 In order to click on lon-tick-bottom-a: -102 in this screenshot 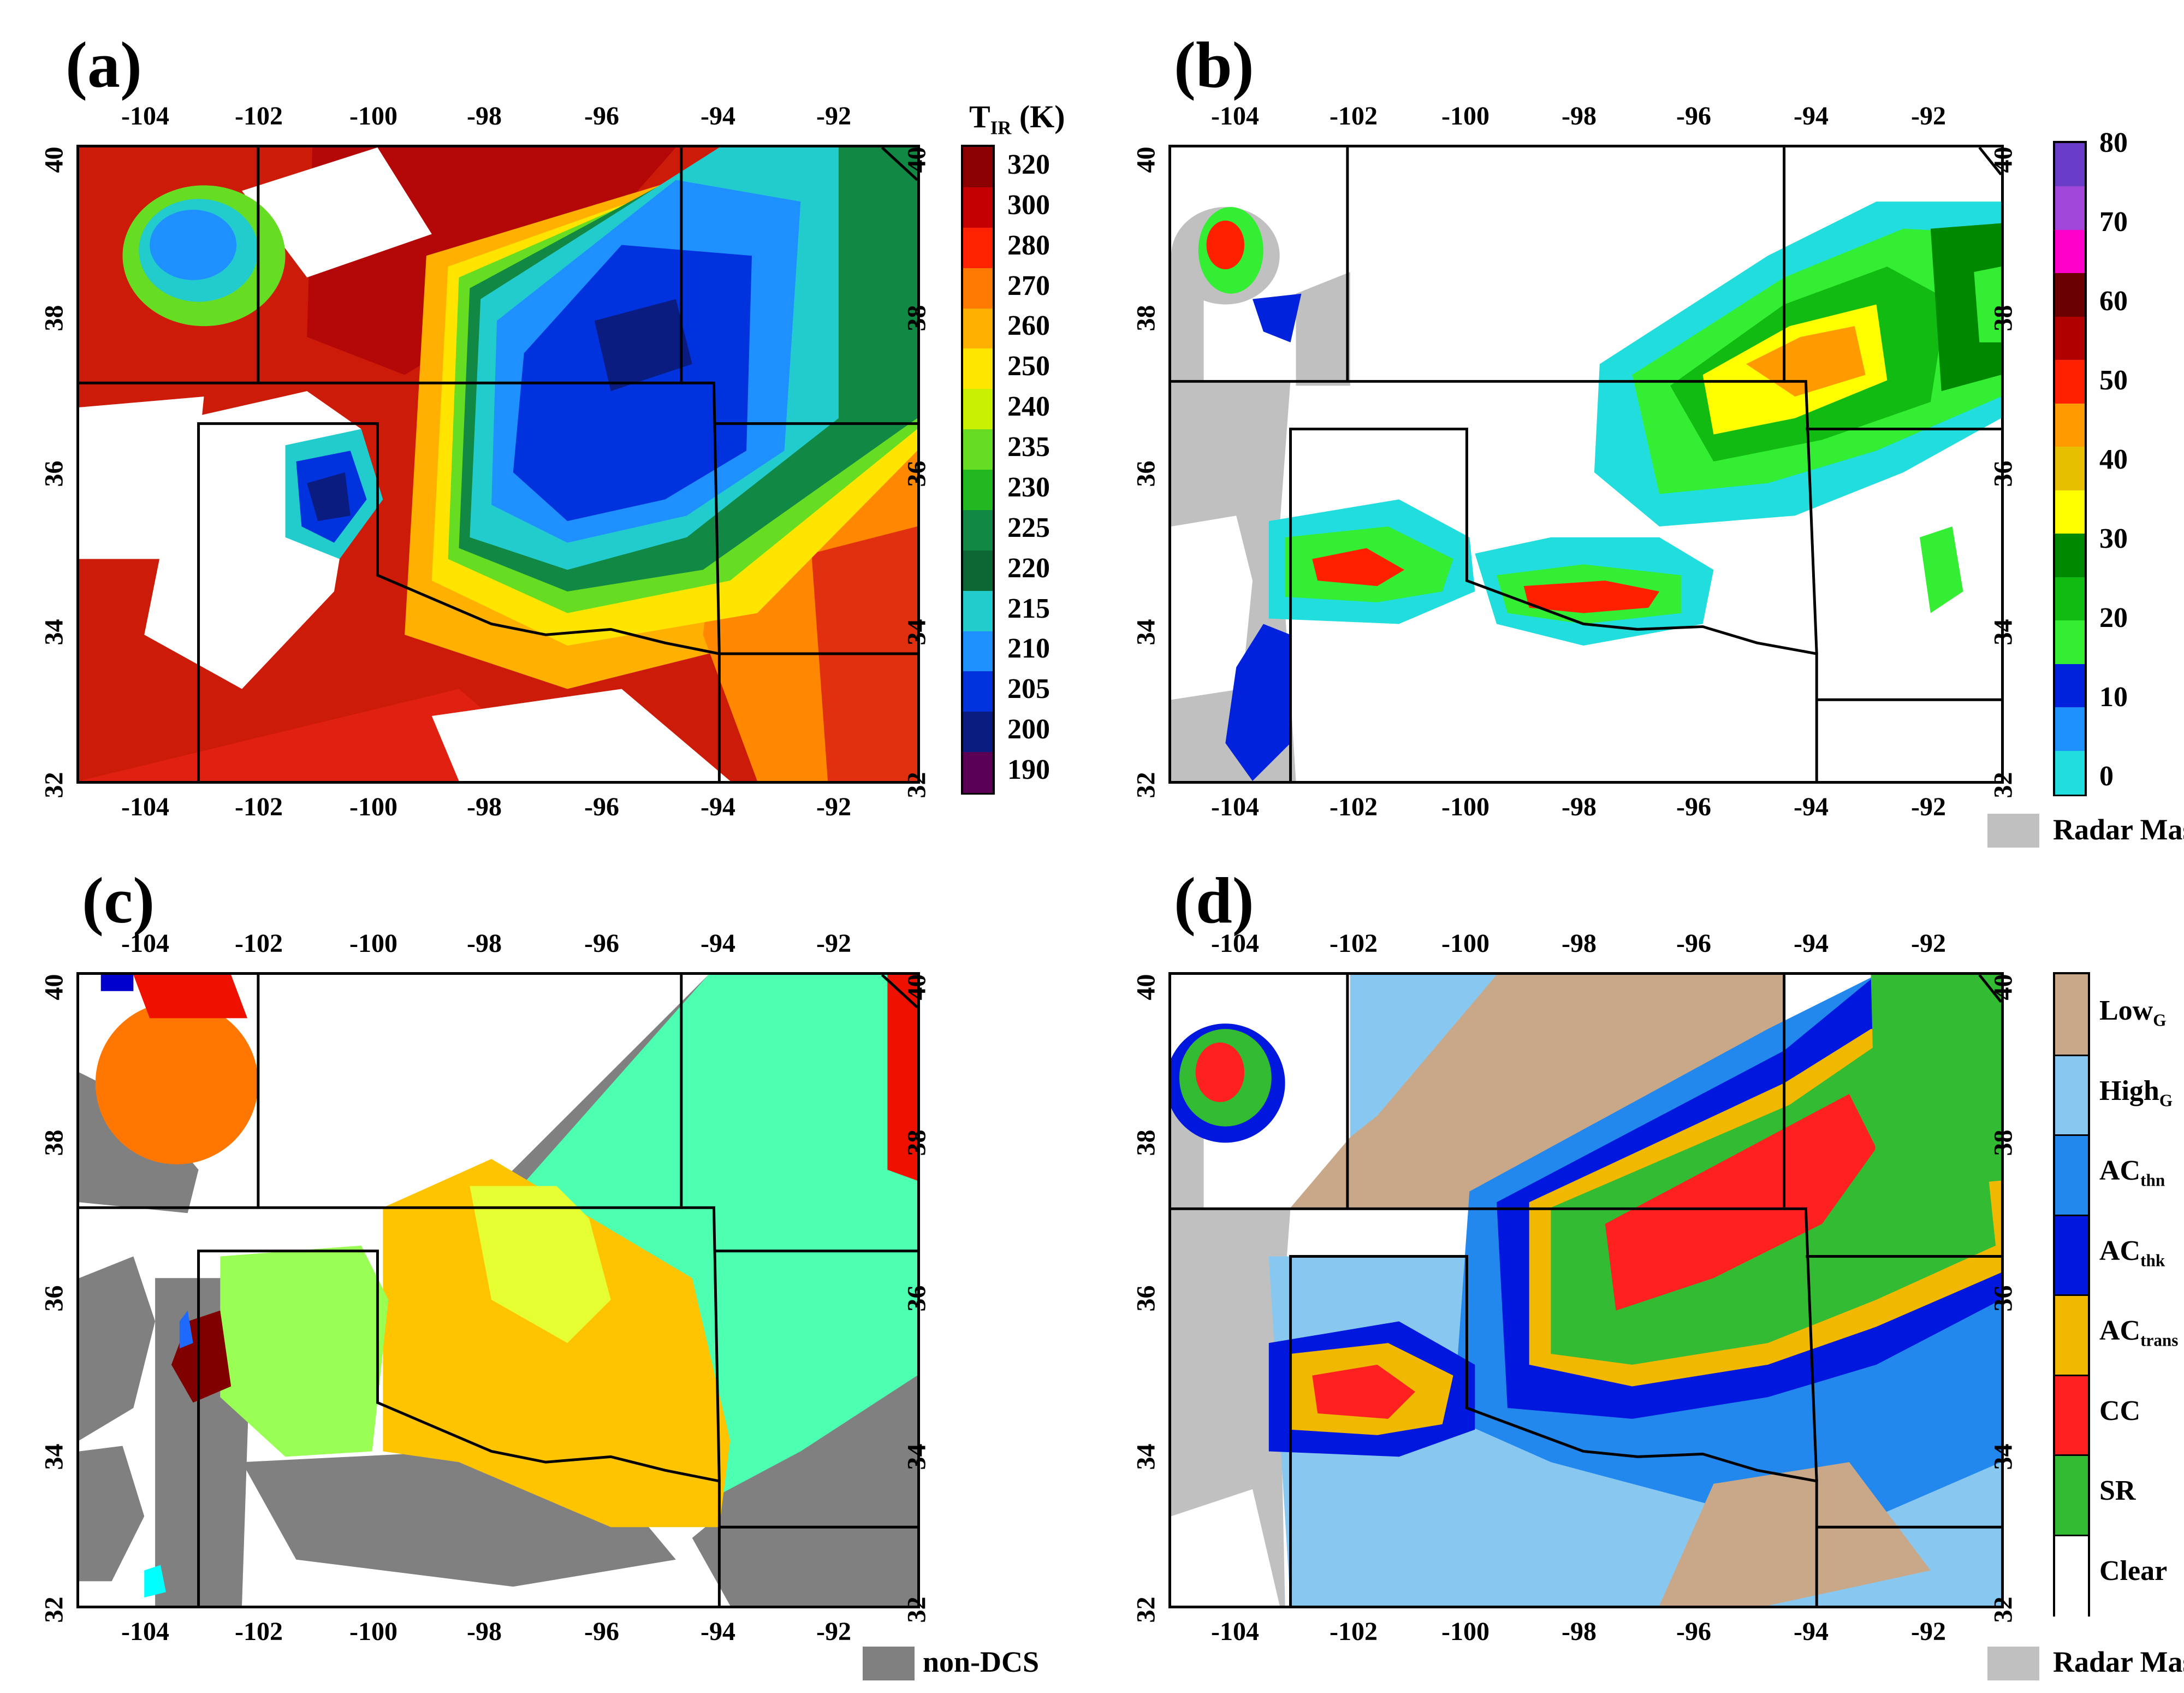, I will do `click(259, 807)`.